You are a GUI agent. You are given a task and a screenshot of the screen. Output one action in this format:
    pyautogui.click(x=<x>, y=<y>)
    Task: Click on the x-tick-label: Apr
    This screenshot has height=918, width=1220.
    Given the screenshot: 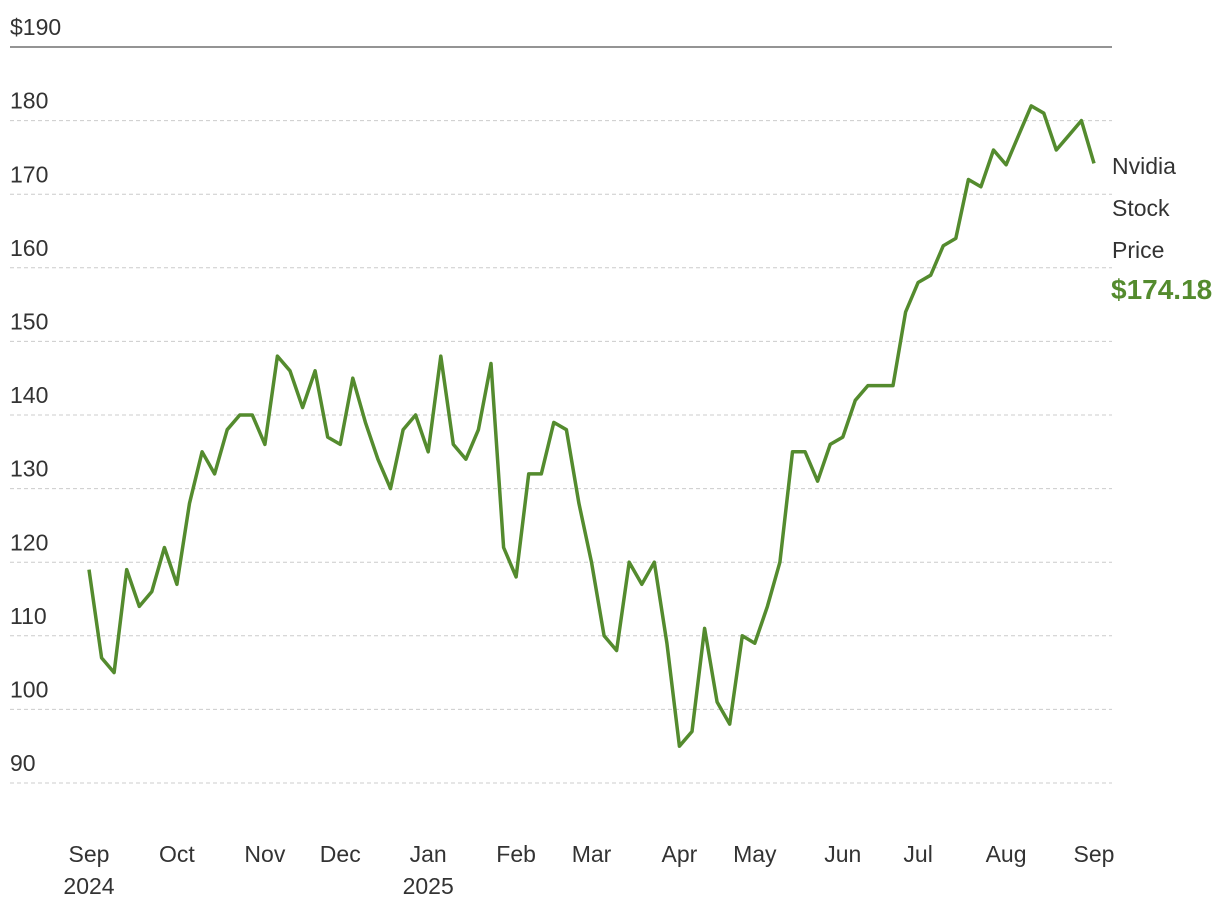 What is the action you would take?
    pyautogui.click(x=679, y=854)
    